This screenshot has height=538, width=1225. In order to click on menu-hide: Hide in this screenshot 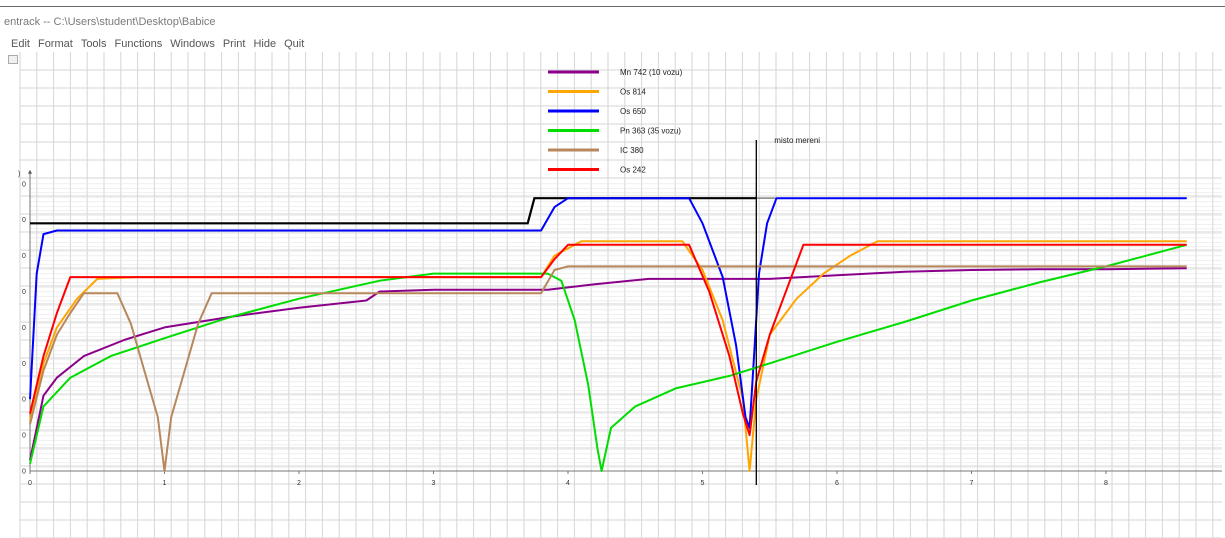, I will do `click(265, 44)`.